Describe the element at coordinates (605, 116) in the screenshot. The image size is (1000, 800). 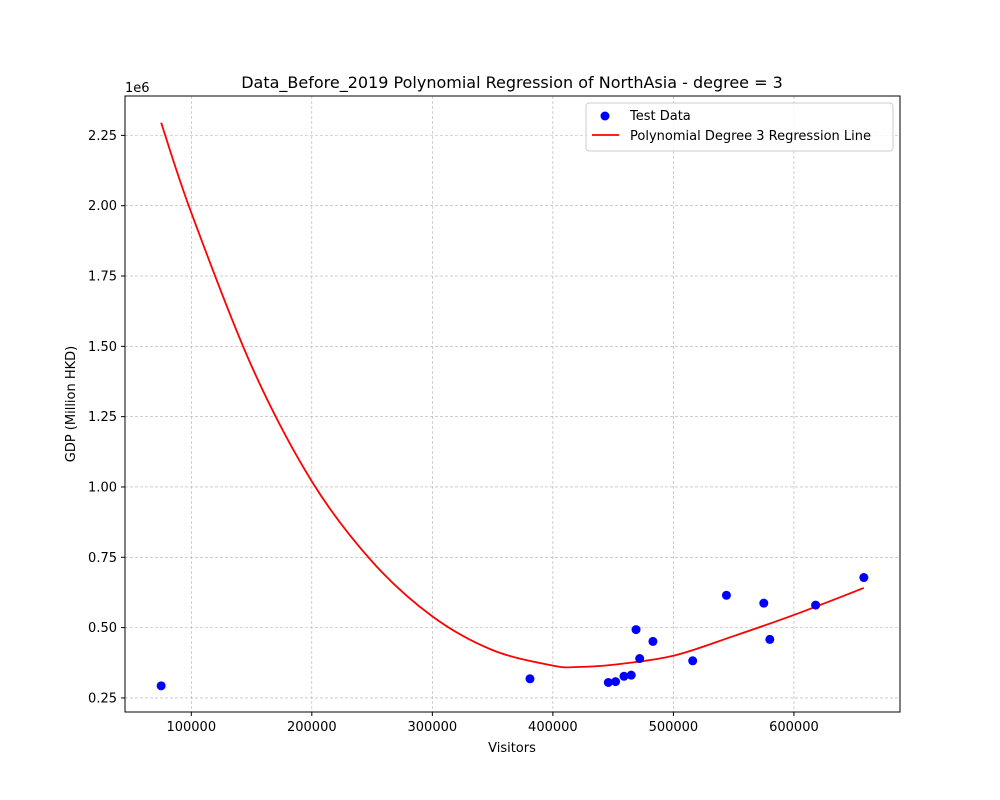
I see `legend-marker-test-data` at that location.